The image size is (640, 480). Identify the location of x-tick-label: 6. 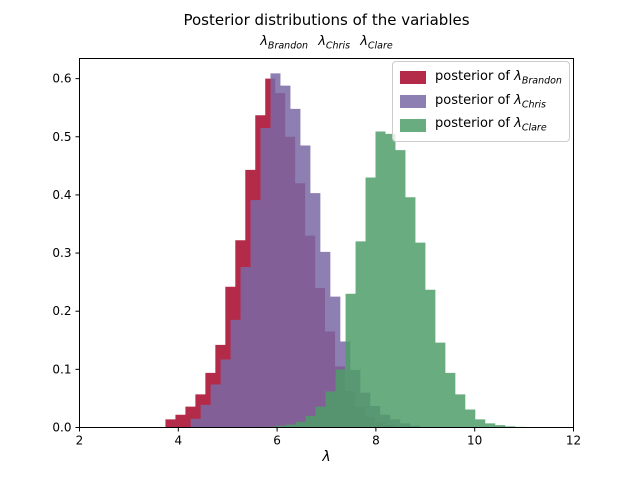
(277, 441).